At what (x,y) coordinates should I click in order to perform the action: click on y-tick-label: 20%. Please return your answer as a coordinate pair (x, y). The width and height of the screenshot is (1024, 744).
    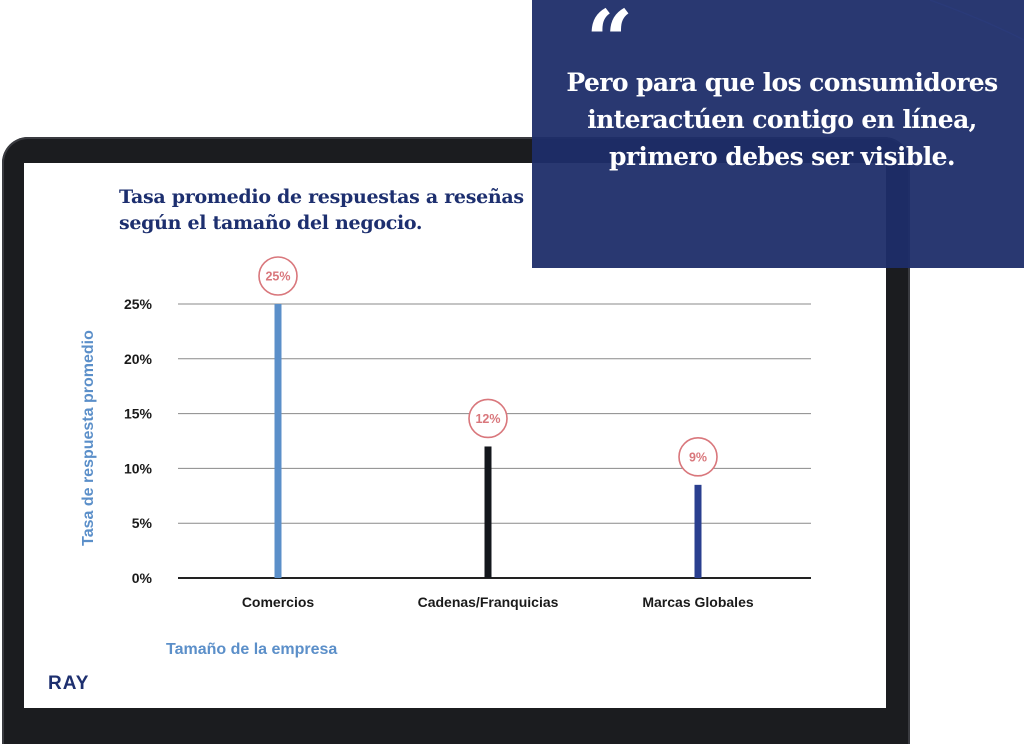
    Looking at the image, I should click on (138, 359).